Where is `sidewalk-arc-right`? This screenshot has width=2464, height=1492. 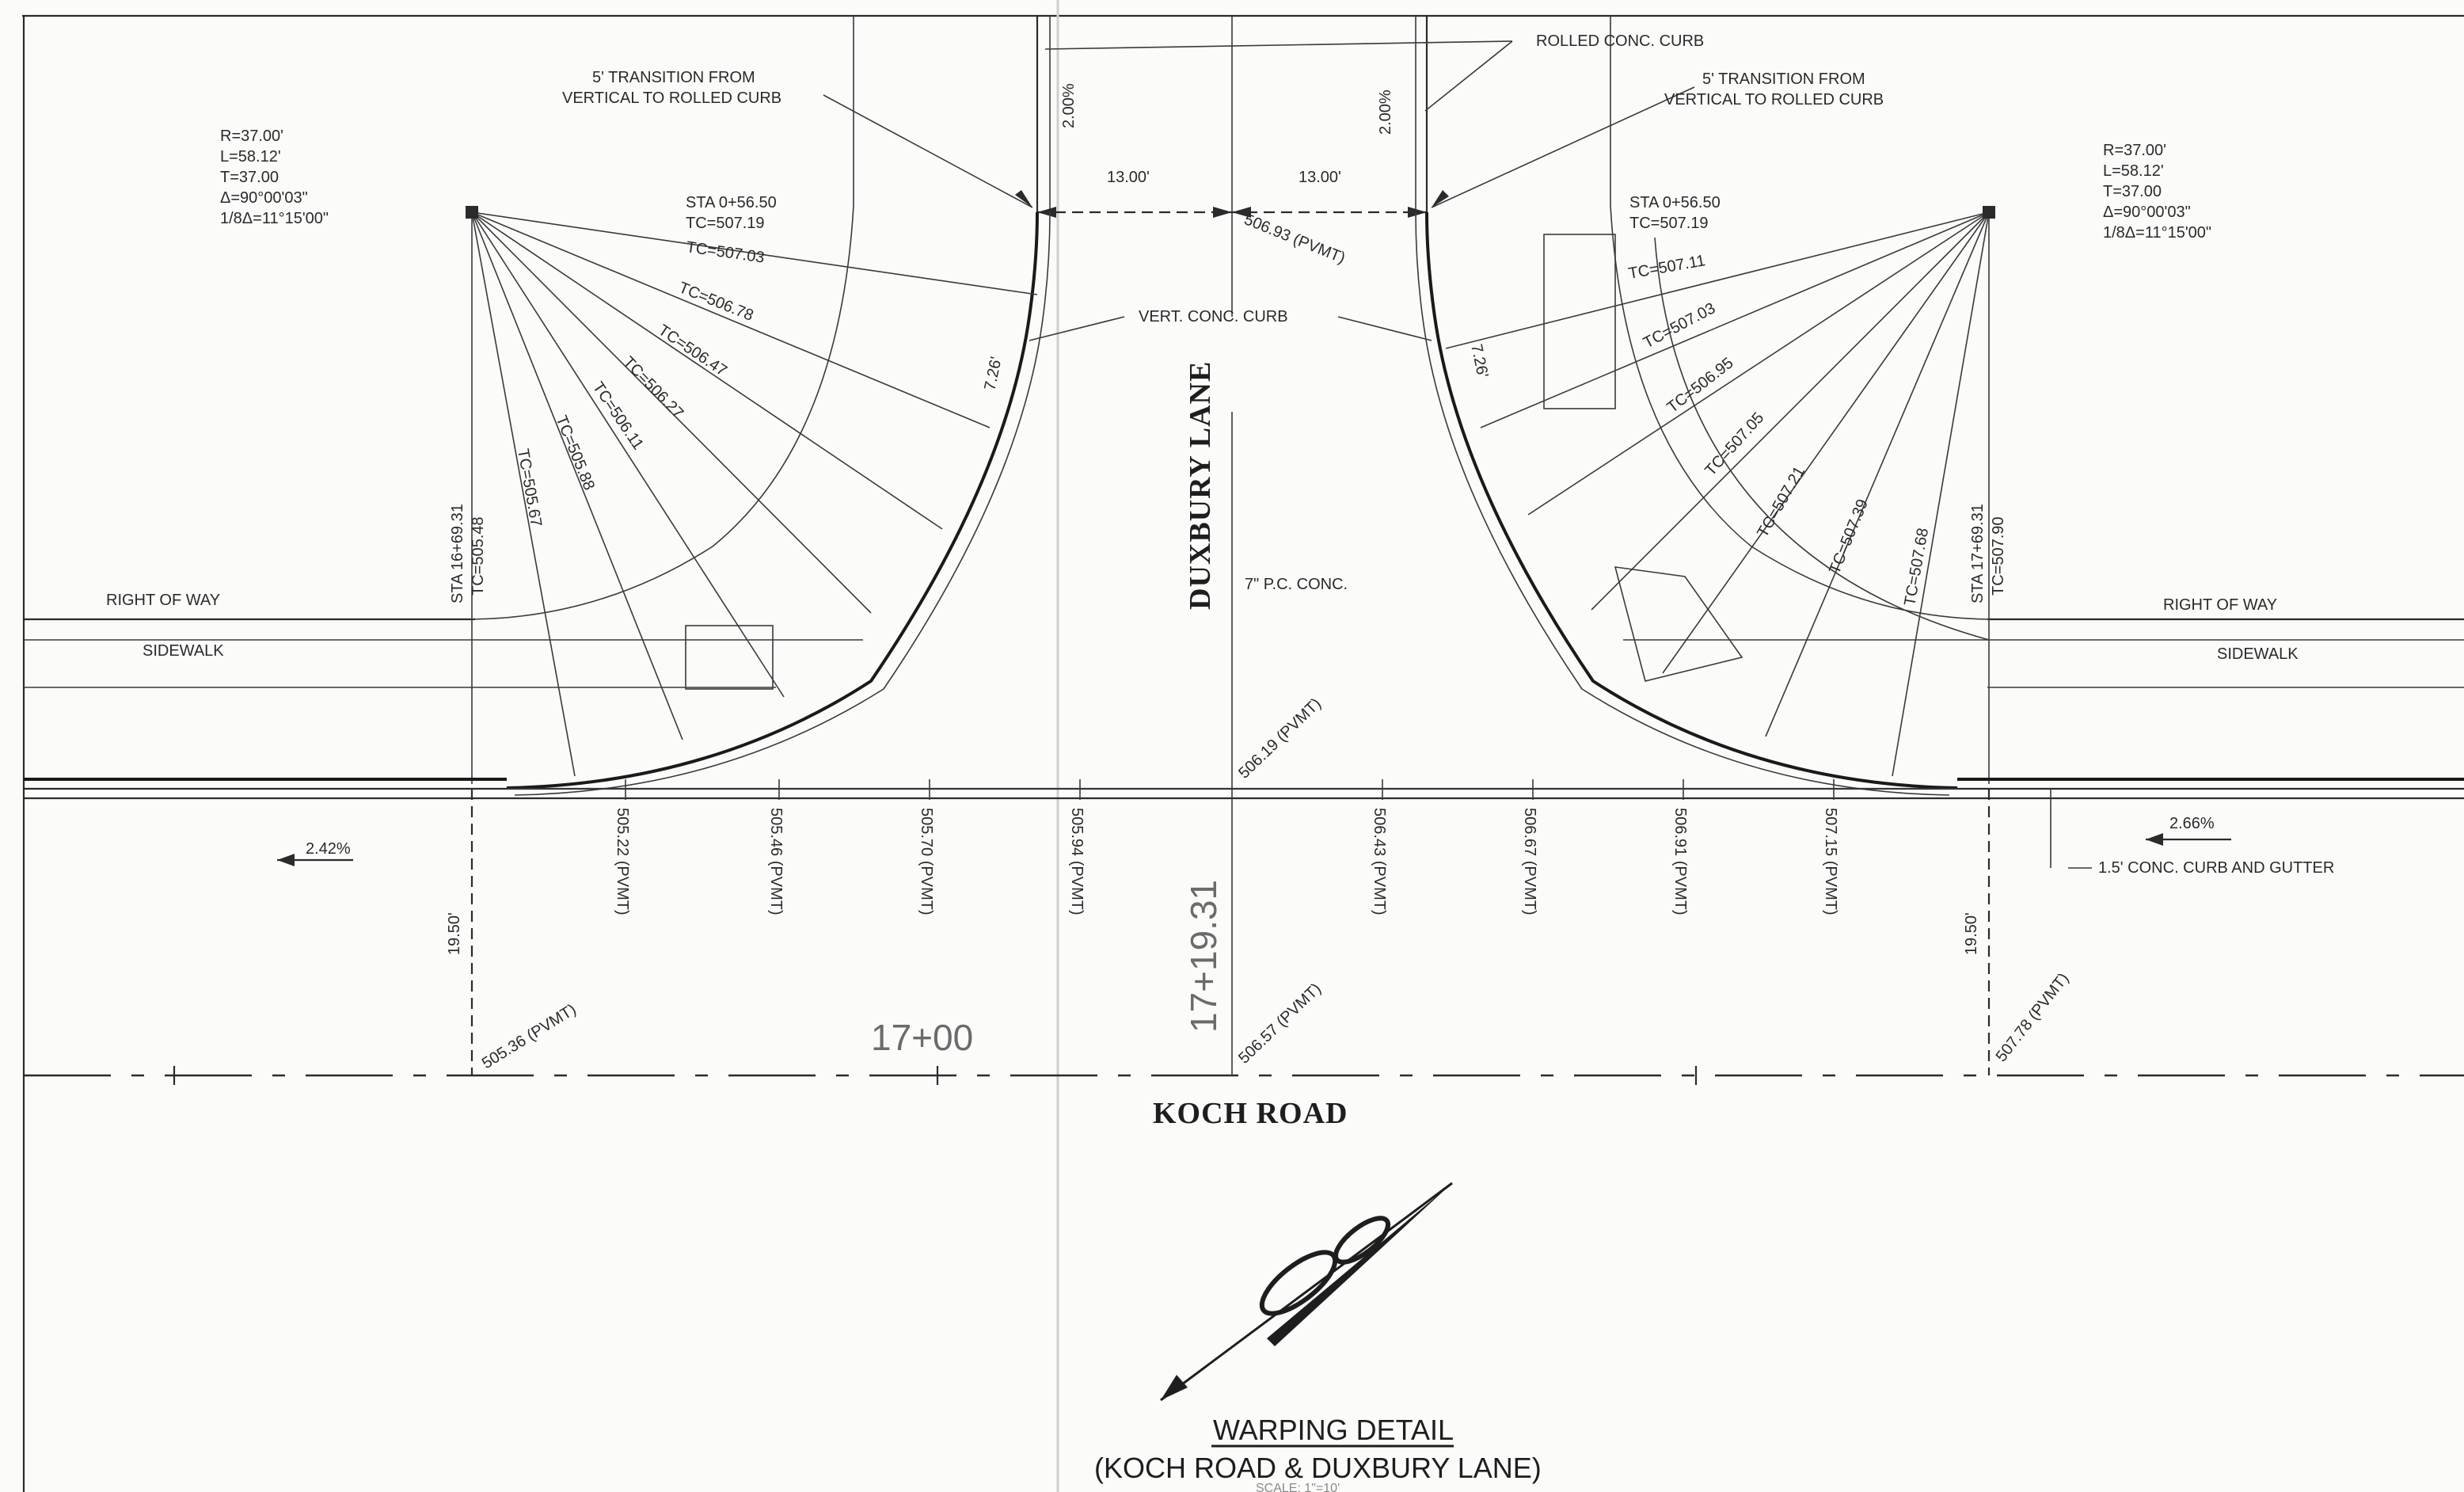 sidewalk-arc-right is located at coordinates (1800, 318).